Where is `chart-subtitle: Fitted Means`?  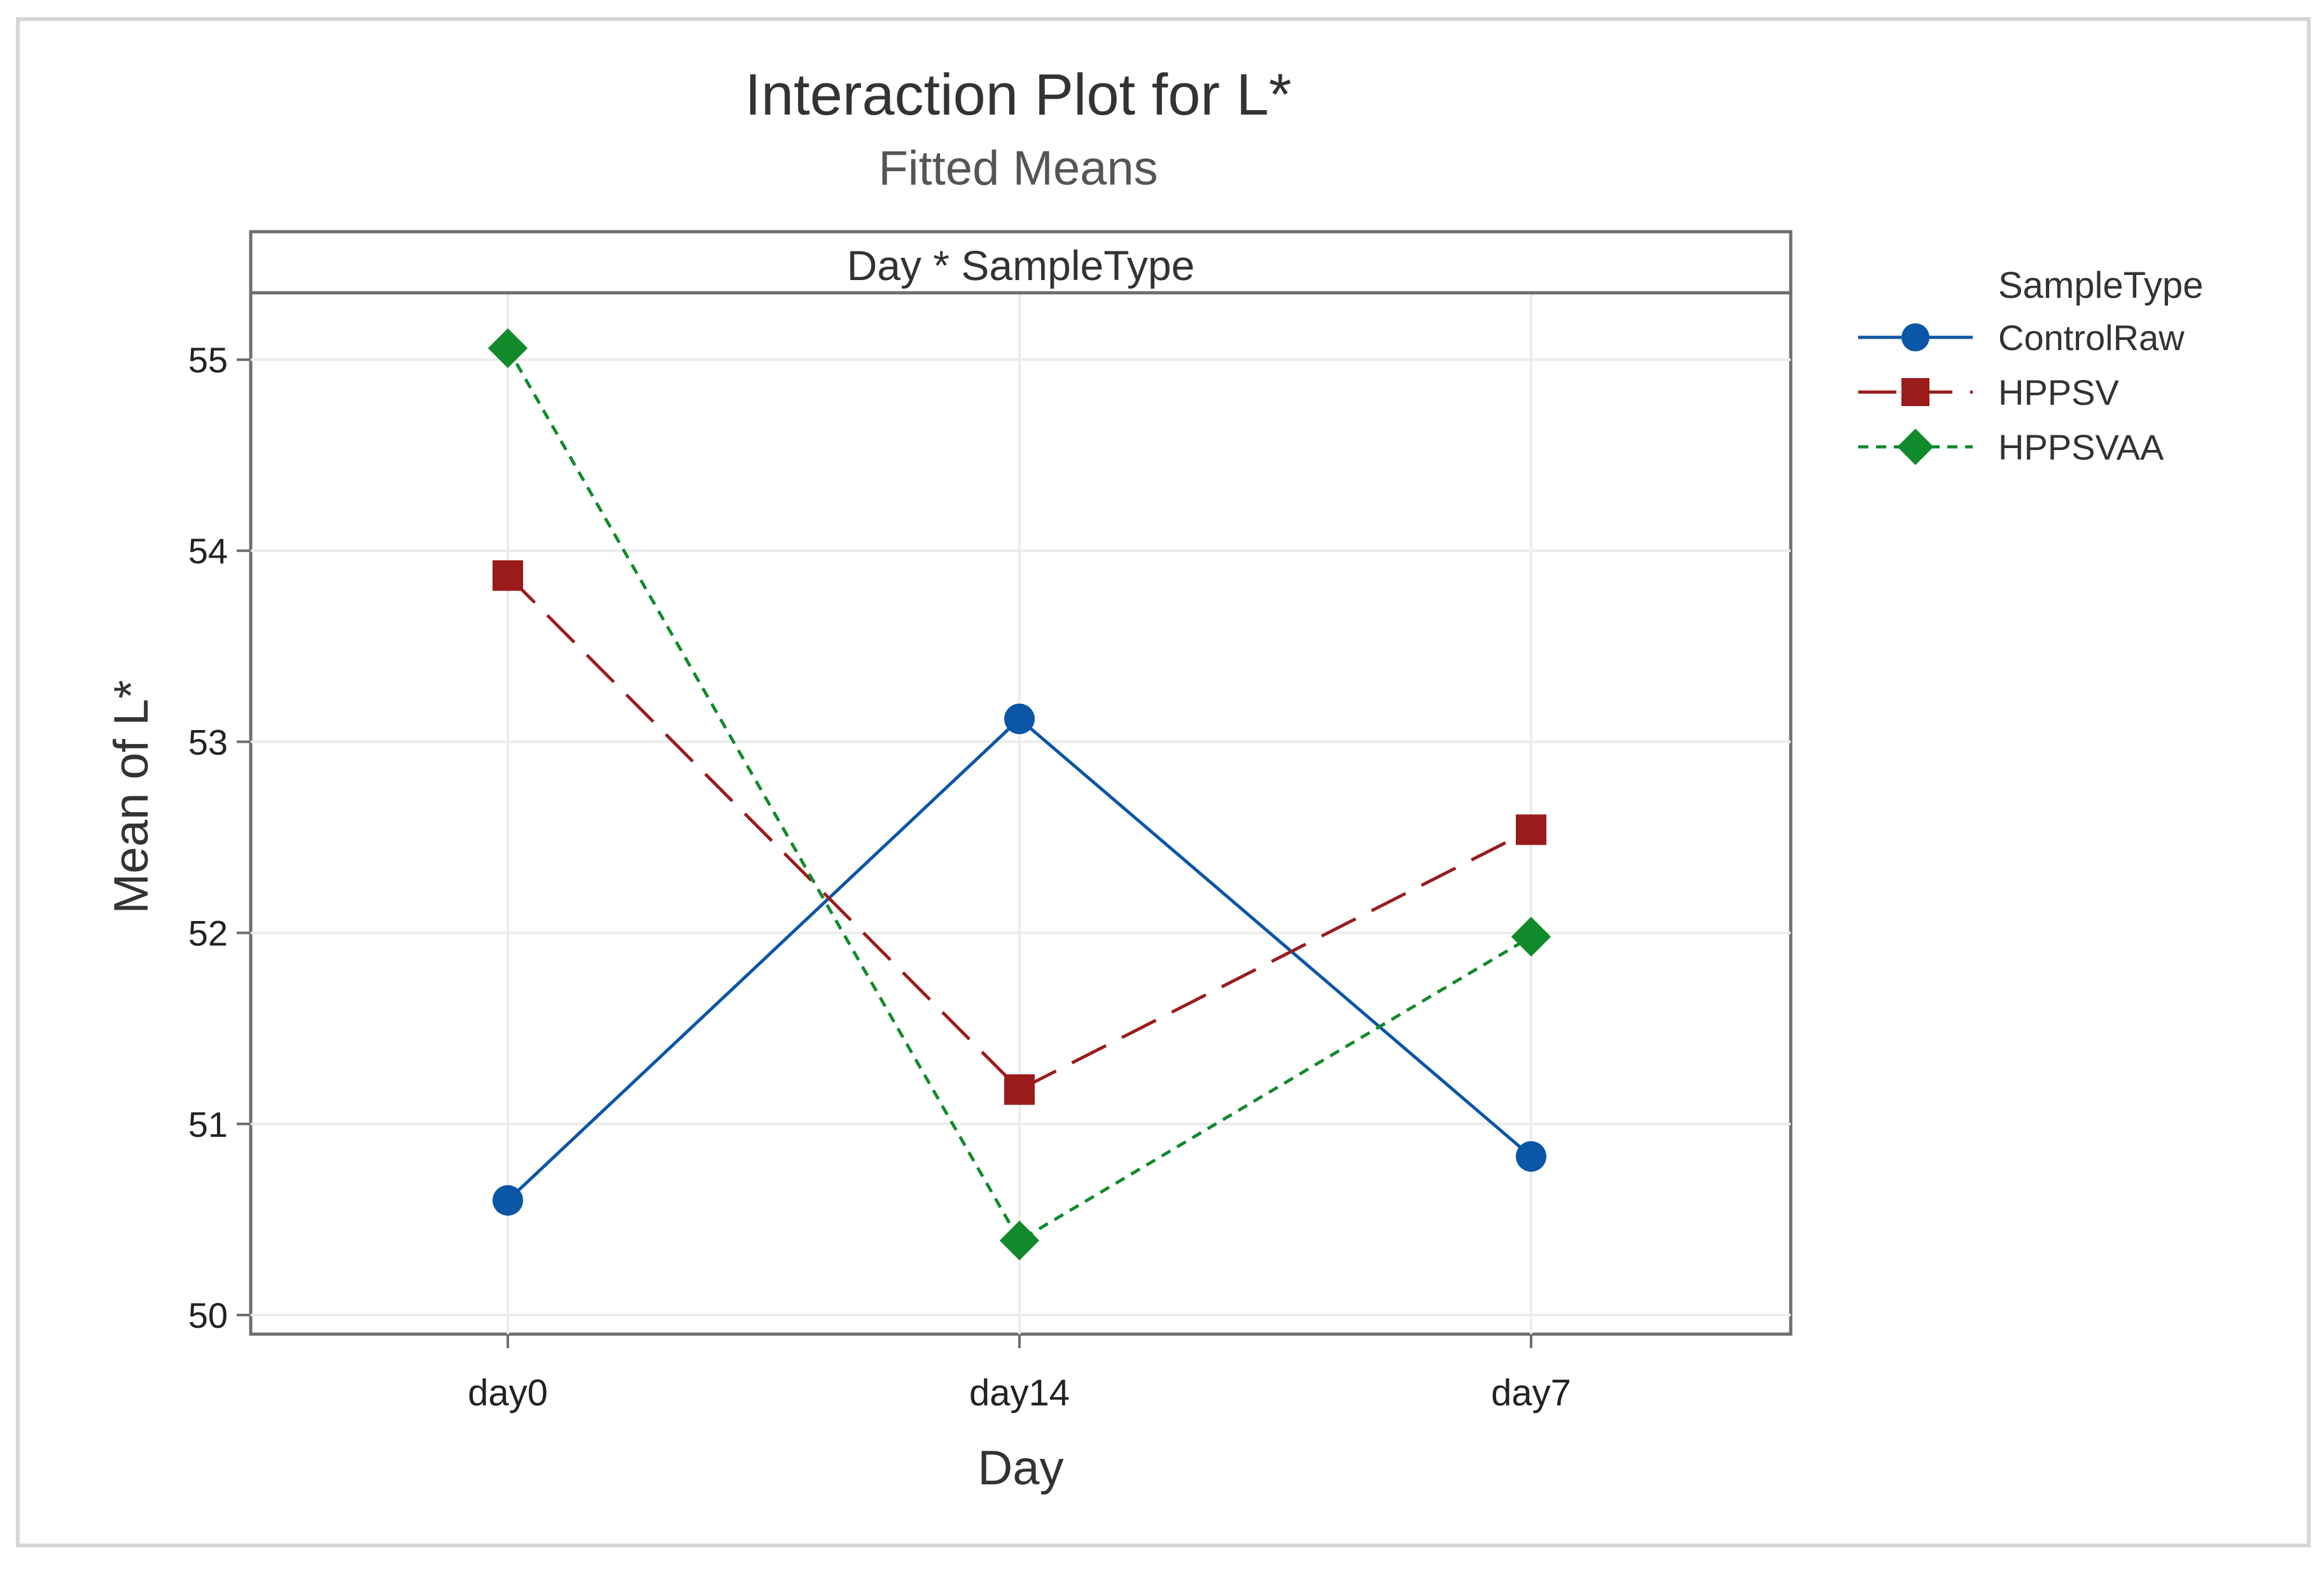
chart-subtitle: Fitted Means is located at coordinates (1018, 168).